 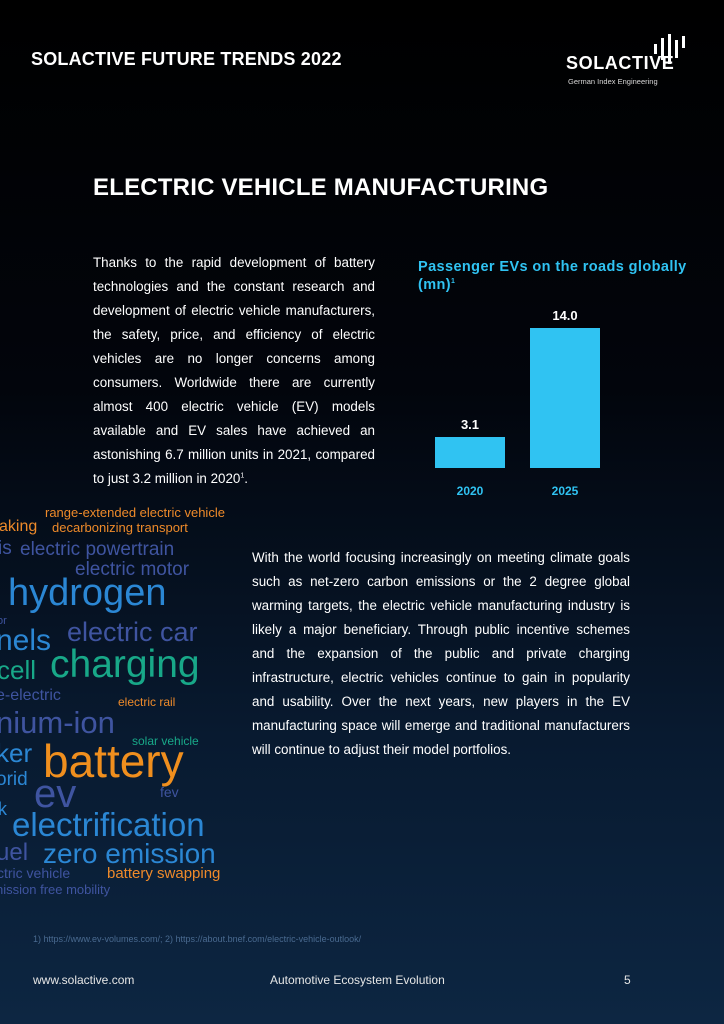 I want to click on word-cloud-term: battery, so click(x=113, y=761).